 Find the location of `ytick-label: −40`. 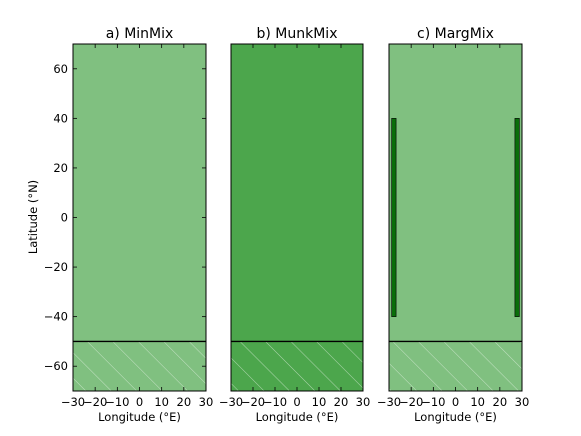

ytick-label: −40 is located at coordinates (56, 317).